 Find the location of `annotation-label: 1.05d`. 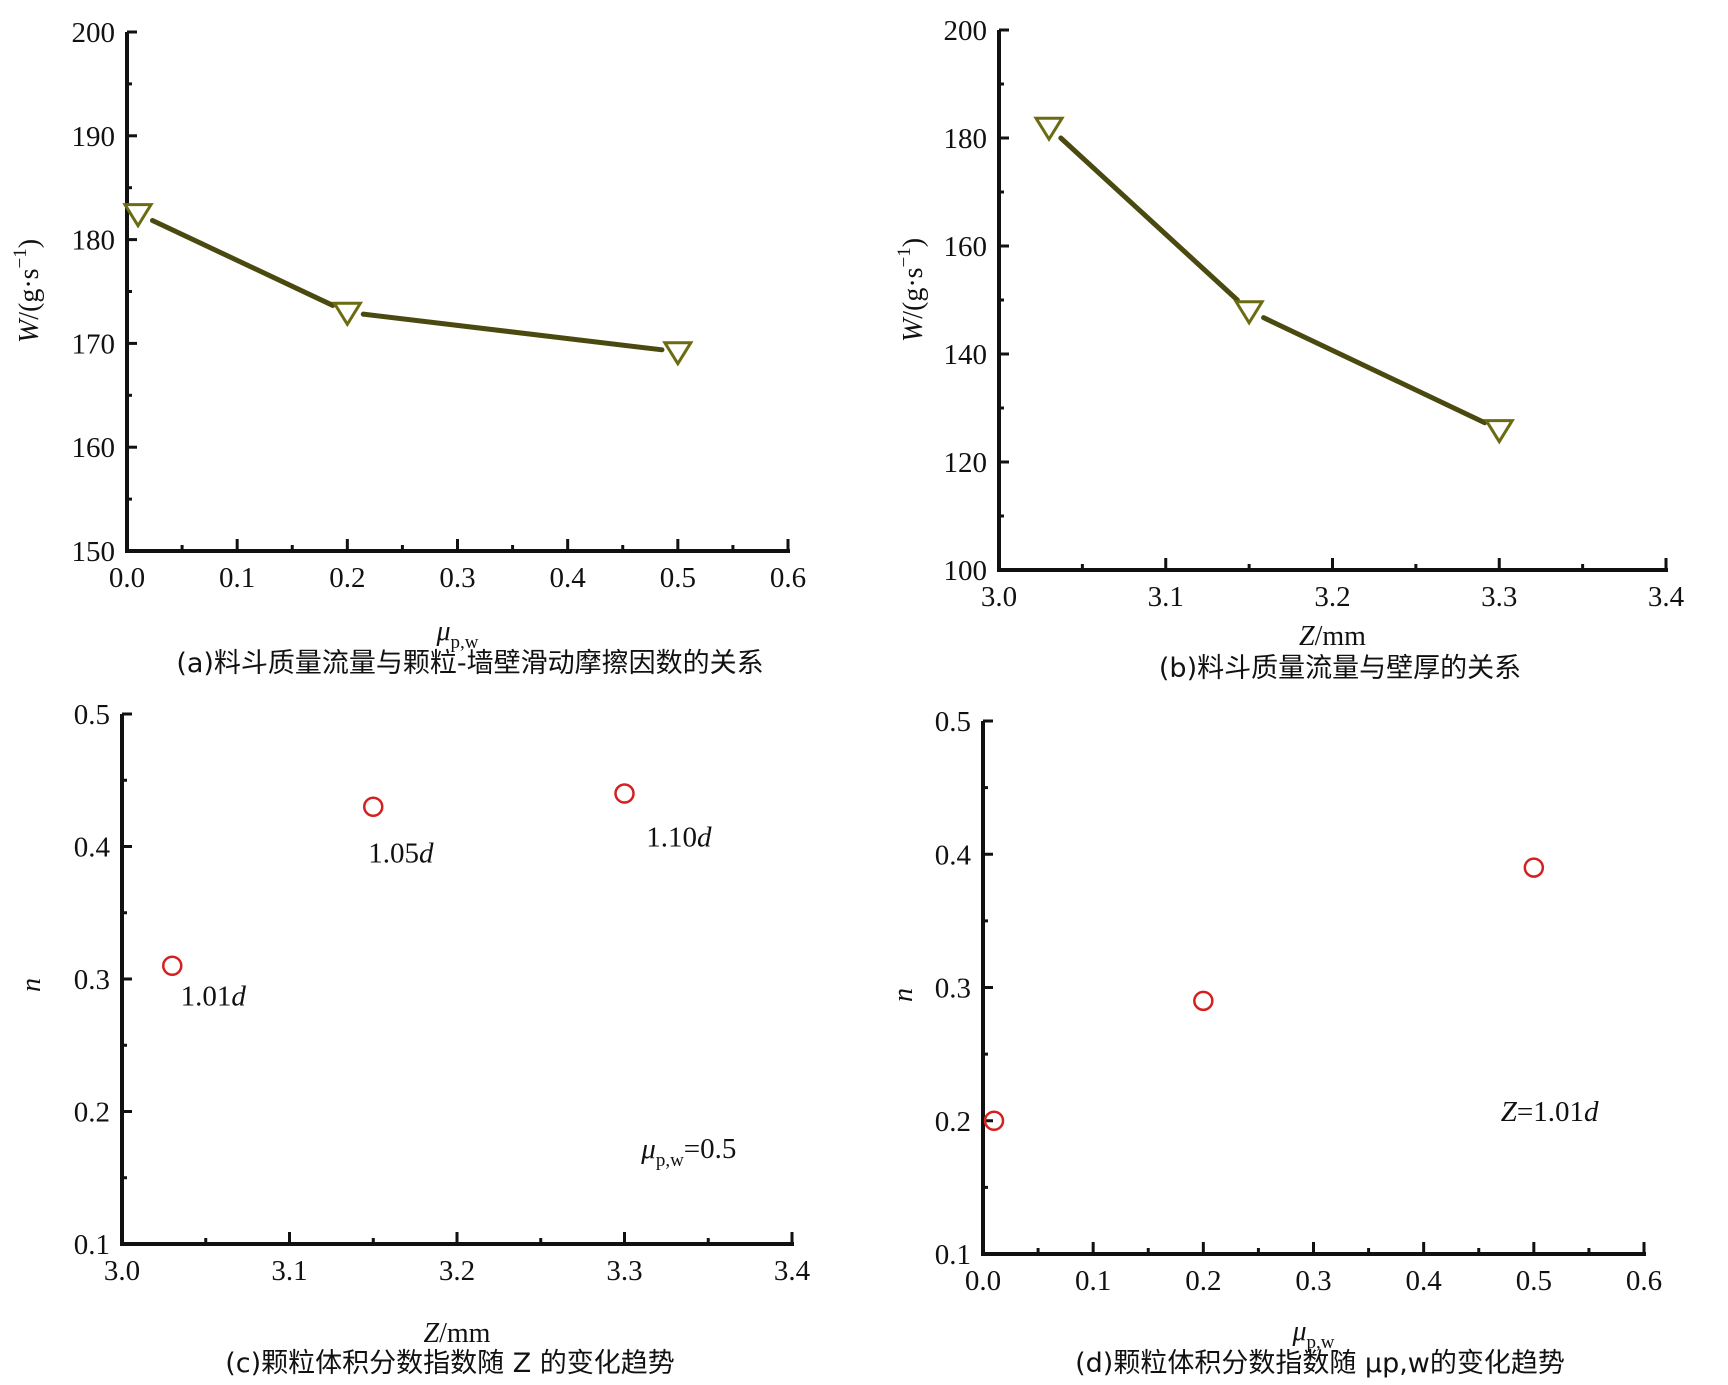

annotation-label: 1.05d is located at coordinates (401, 853).